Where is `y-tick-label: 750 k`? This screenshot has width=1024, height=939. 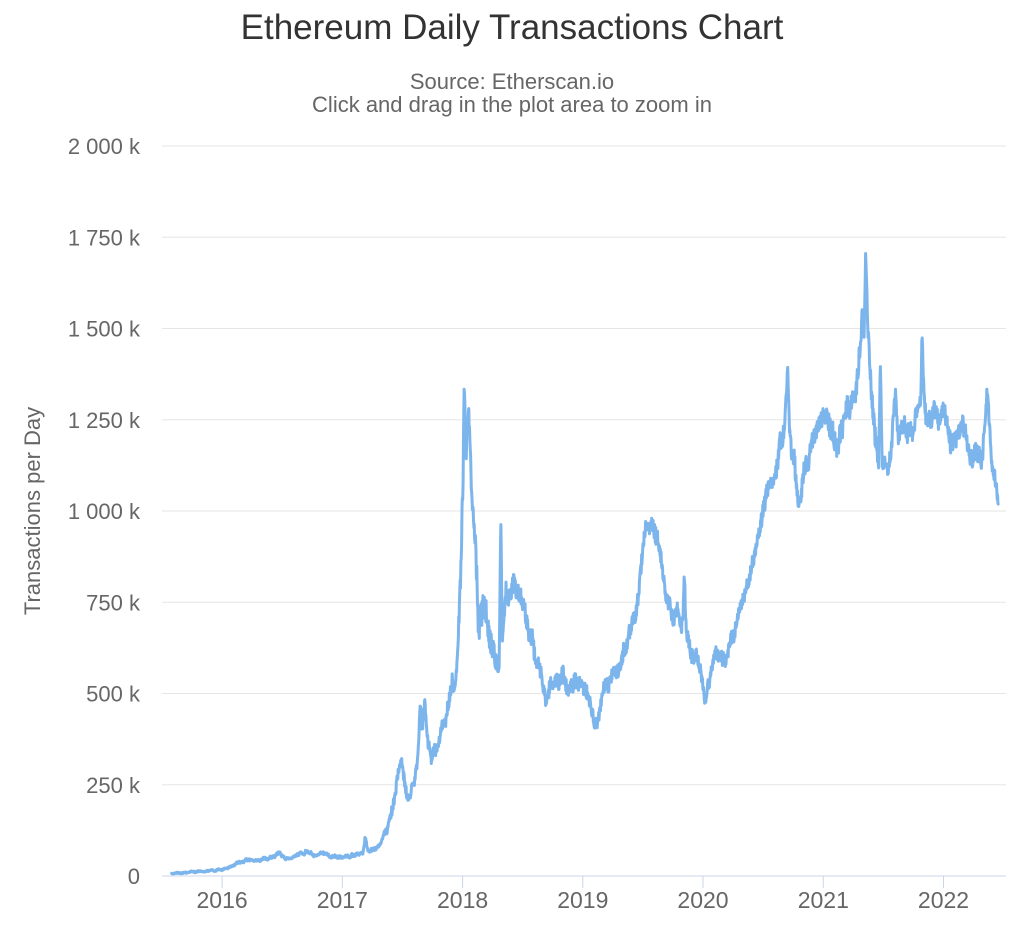
y-tick-label: 750 k is located at coordinates (113, 602).